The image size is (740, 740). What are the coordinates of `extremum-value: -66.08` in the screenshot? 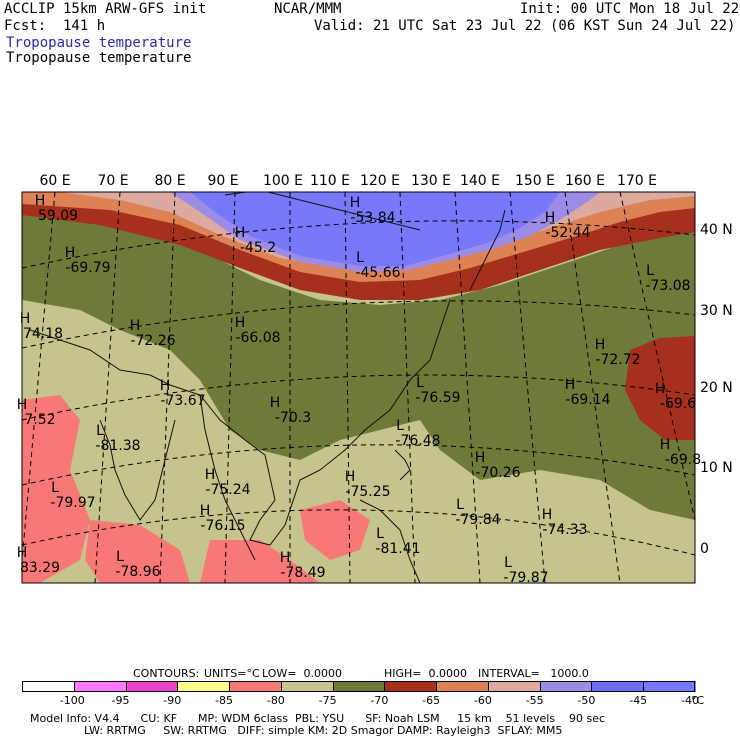 It's located at (257, 338).